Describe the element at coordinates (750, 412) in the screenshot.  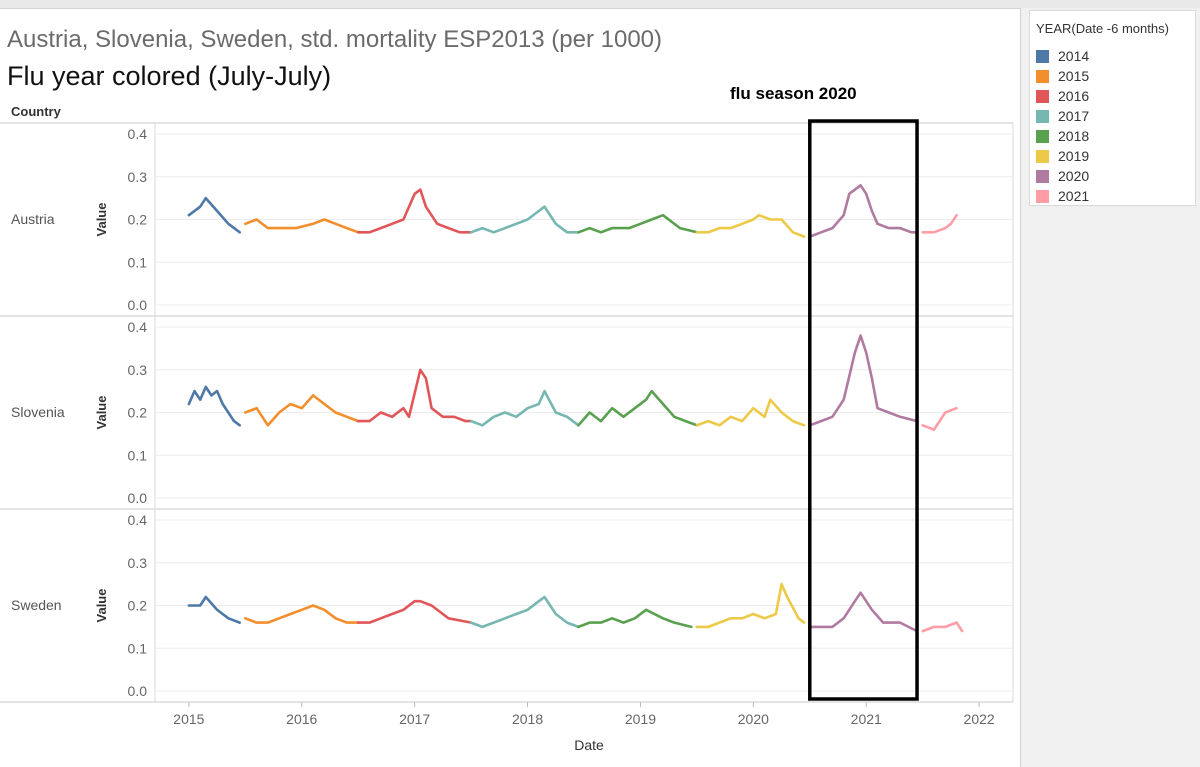
I see `series-line-slovenia-2019` at that location.